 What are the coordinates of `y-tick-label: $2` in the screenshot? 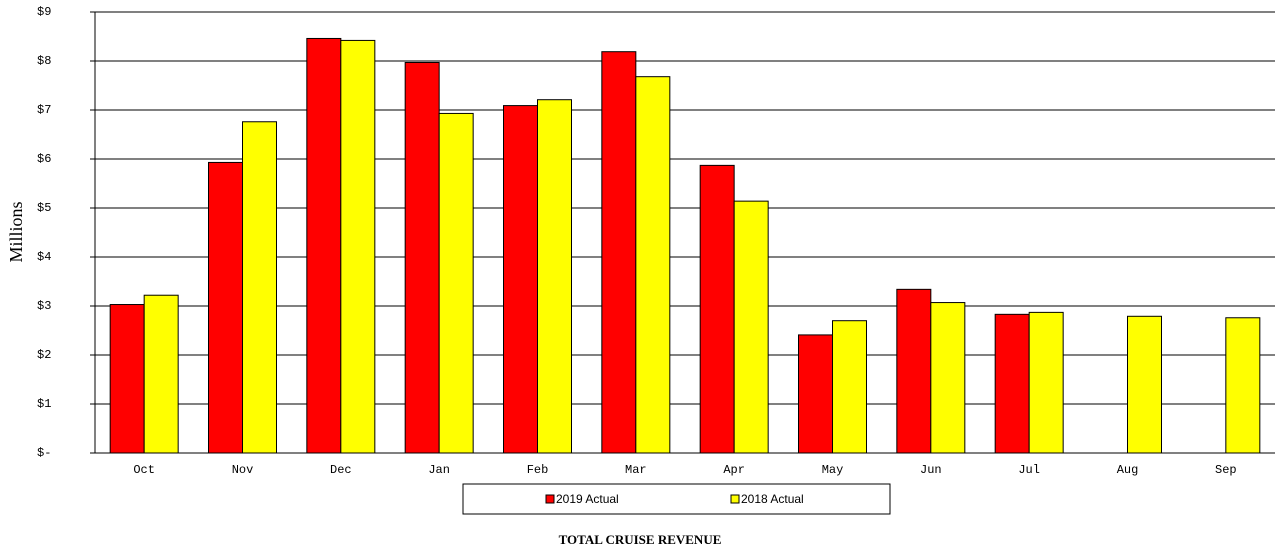 It's located at (44, 355).